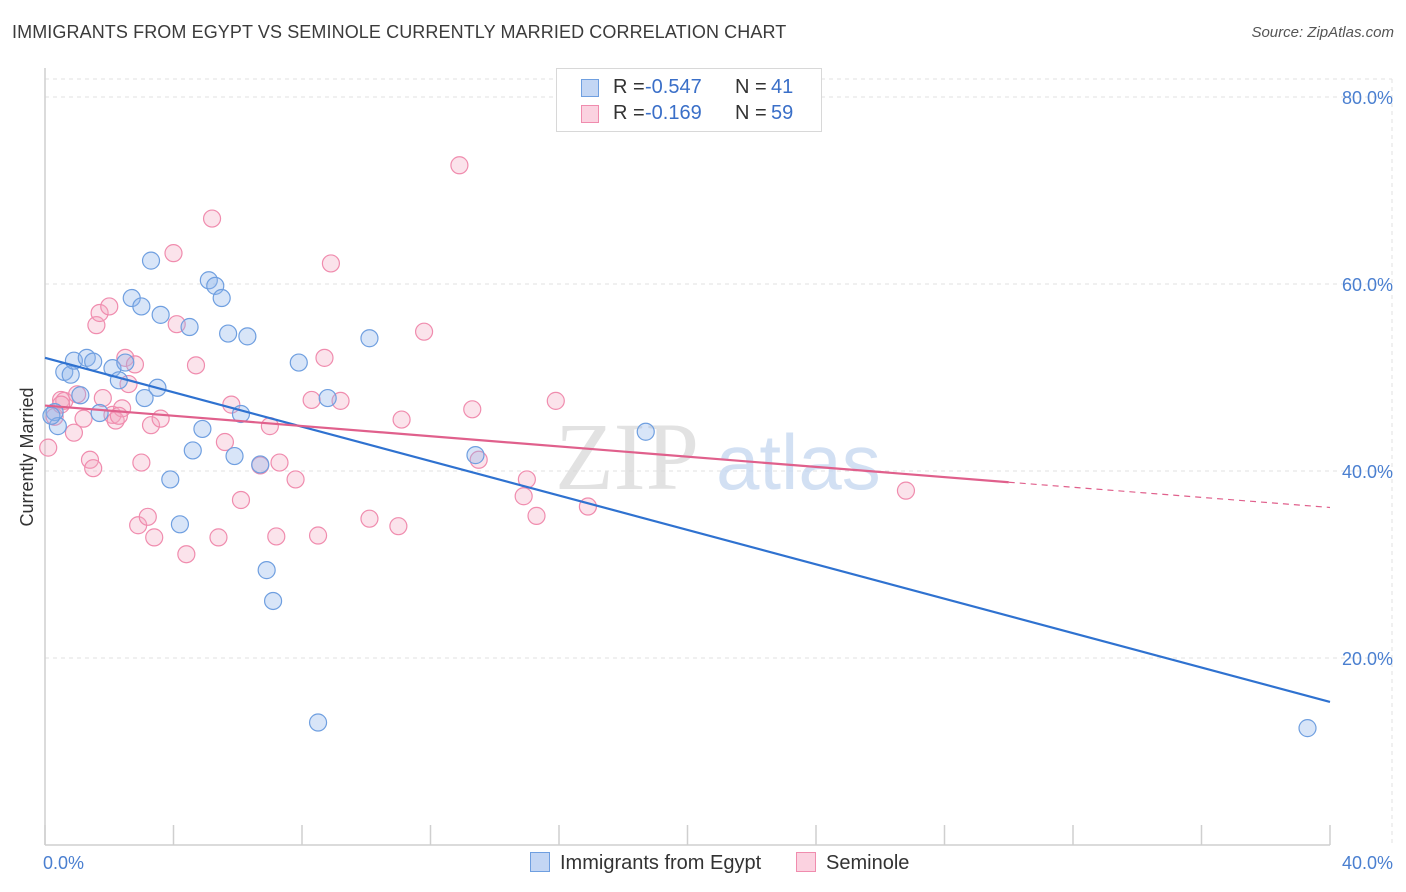 This screenshot has width=1406, height=892. What do you see at coordinates (590, 88) in the screenshot?
I see `legend-swatch-egypt` at bounding box center [590, 88].